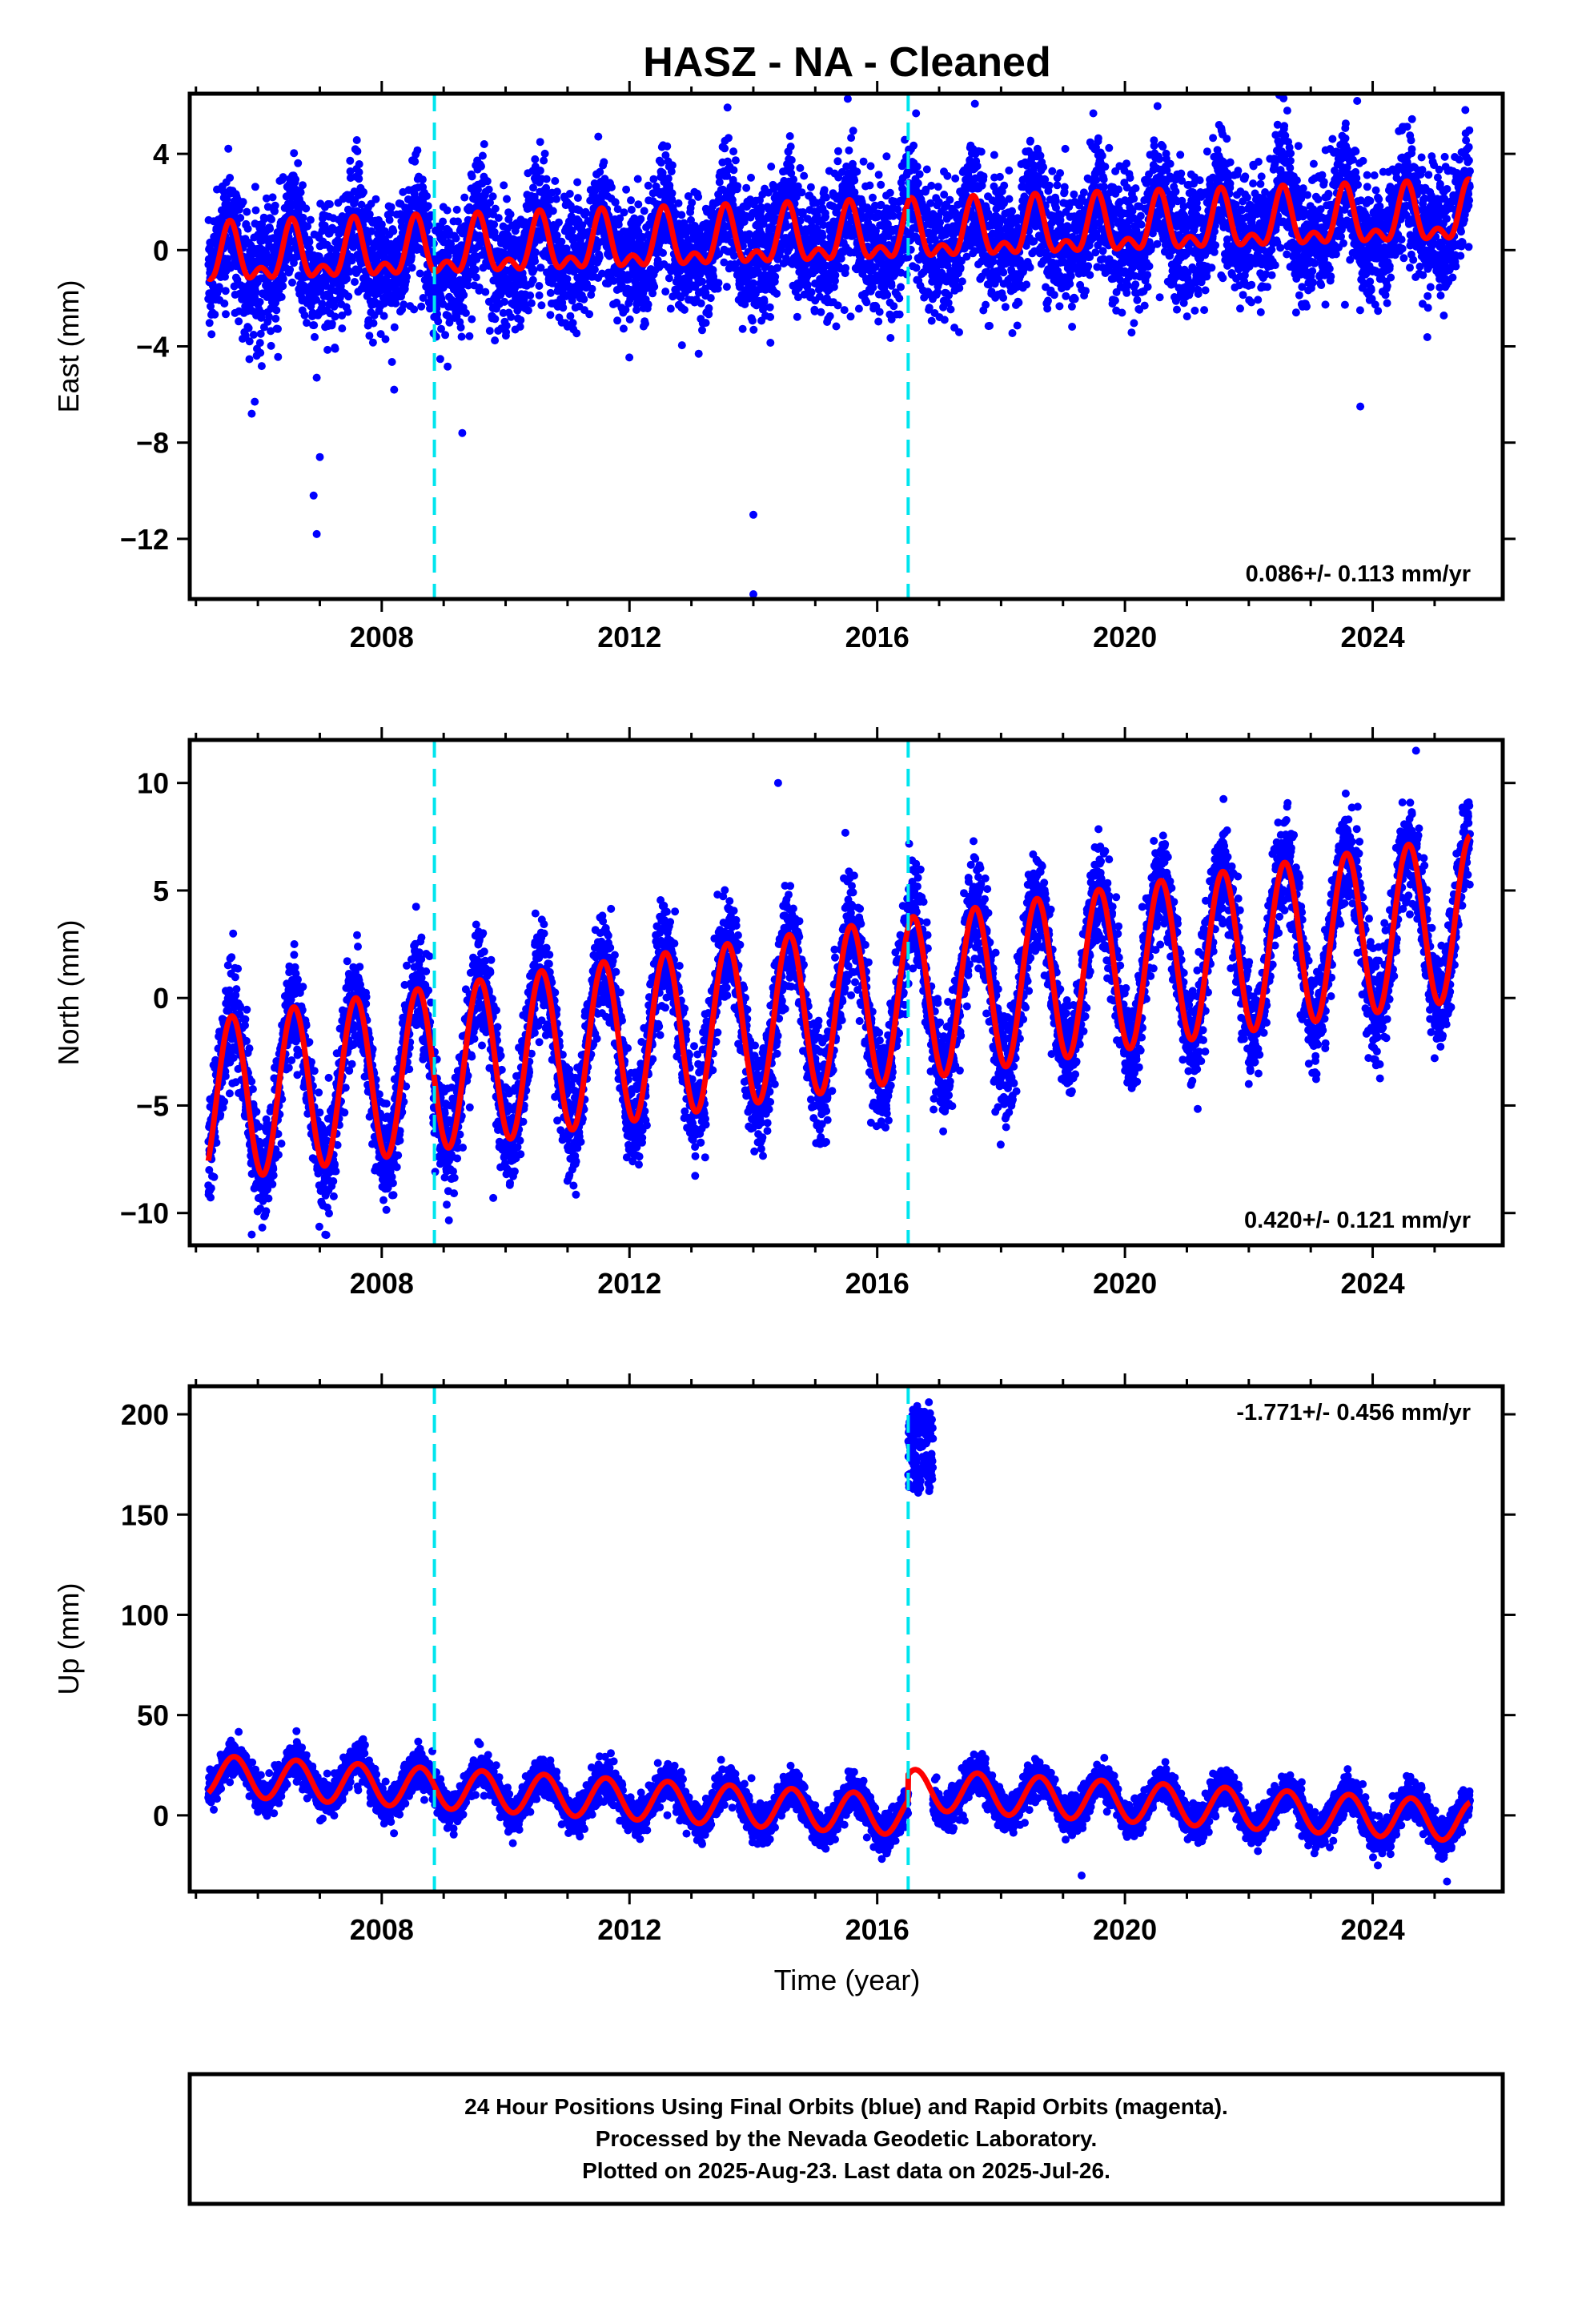 Image resolution: width=1582 pixels, height=2324 pixels. Describe the element at coordinates (877, 637) in the screenshot. I see `east-x-tick-label: 2016` at that location.